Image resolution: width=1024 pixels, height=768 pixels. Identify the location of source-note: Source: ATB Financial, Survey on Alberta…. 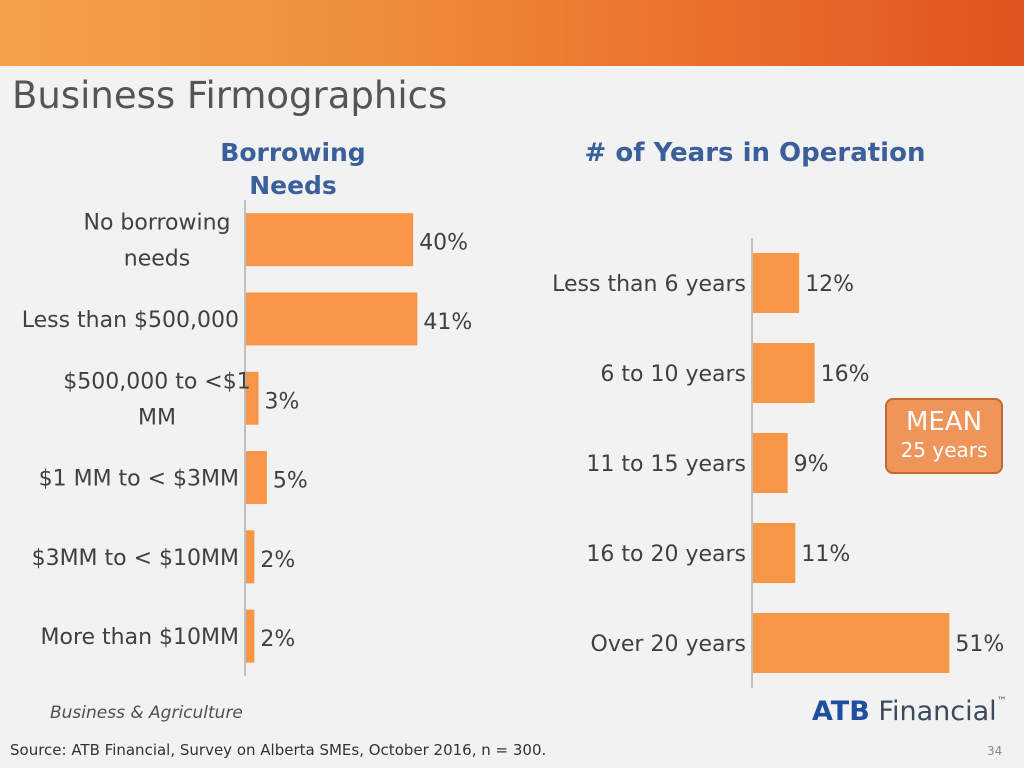
(278, 750).